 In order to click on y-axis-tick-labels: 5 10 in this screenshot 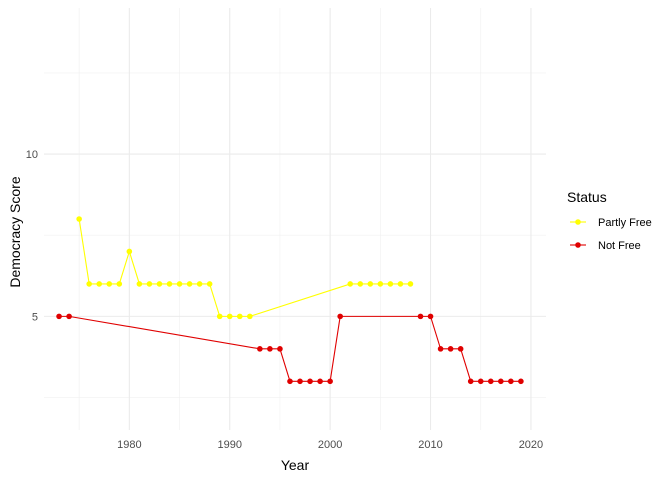, I will do `click(32, 236)`.